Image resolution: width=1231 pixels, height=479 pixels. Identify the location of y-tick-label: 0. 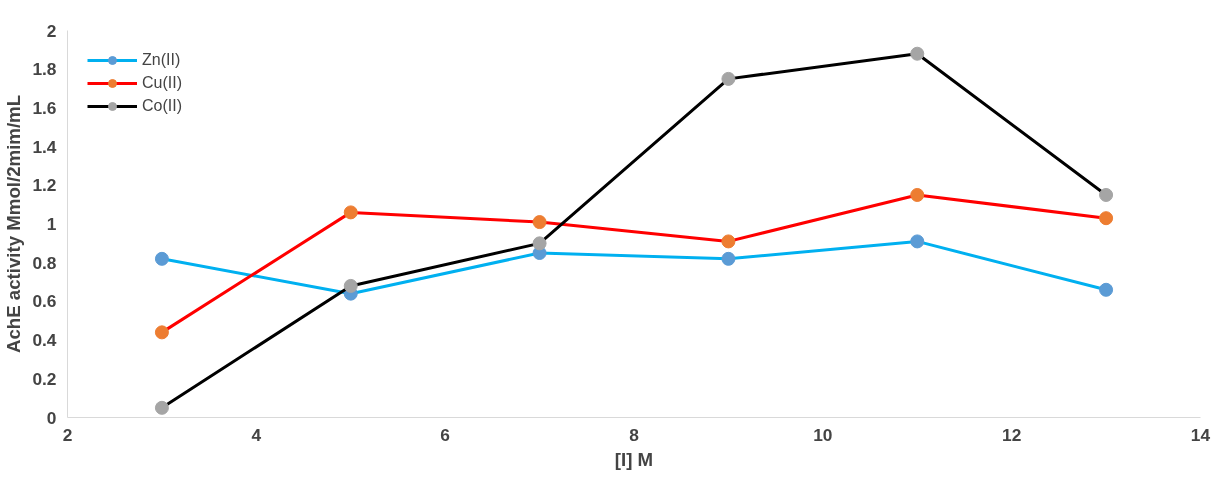
(51, 417).